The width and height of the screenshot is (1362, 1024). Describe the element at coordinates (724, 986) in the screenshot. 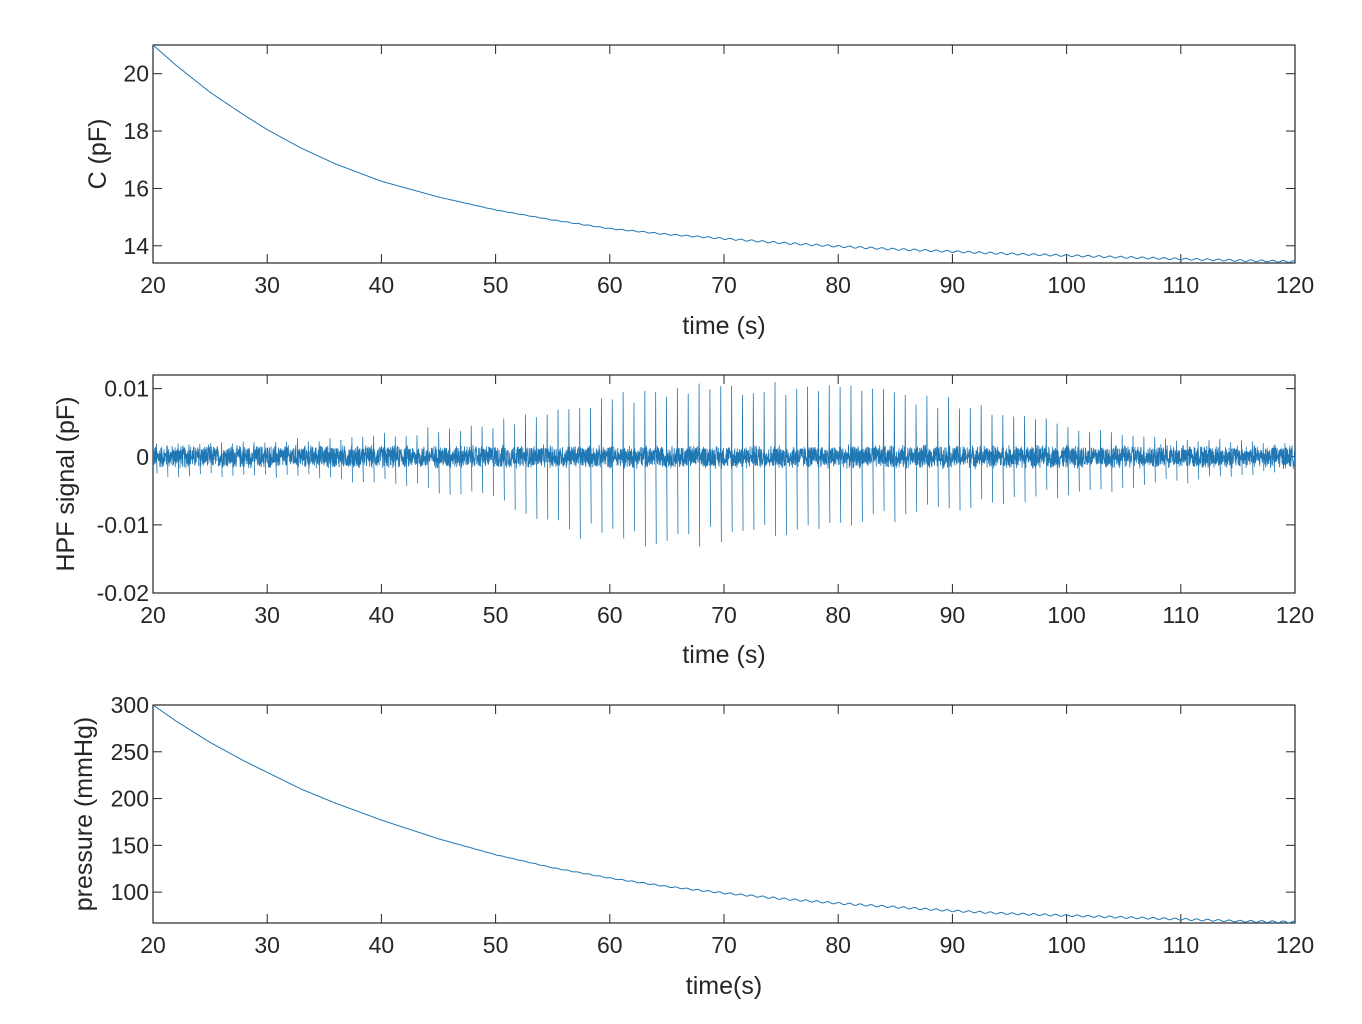

I see `pressure-x-axis-label: time(s)` at that location.